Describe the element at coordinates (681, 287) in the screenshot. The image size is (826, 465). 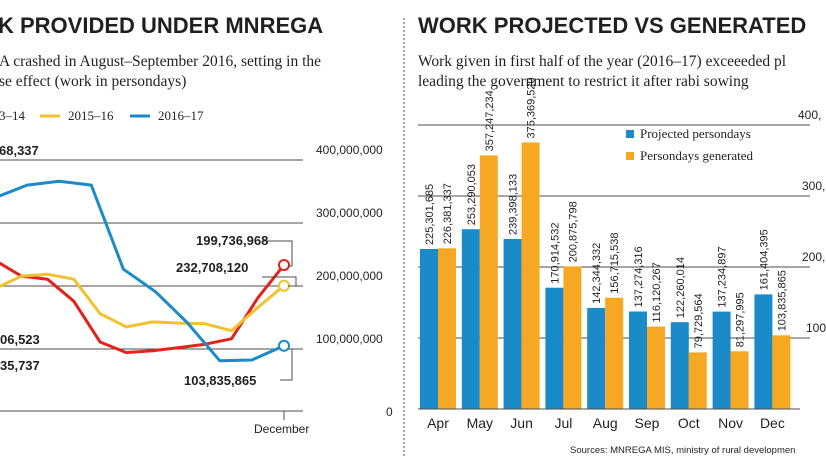
I see `bar-value-label-projected-oct: 122,260,014` at that location.